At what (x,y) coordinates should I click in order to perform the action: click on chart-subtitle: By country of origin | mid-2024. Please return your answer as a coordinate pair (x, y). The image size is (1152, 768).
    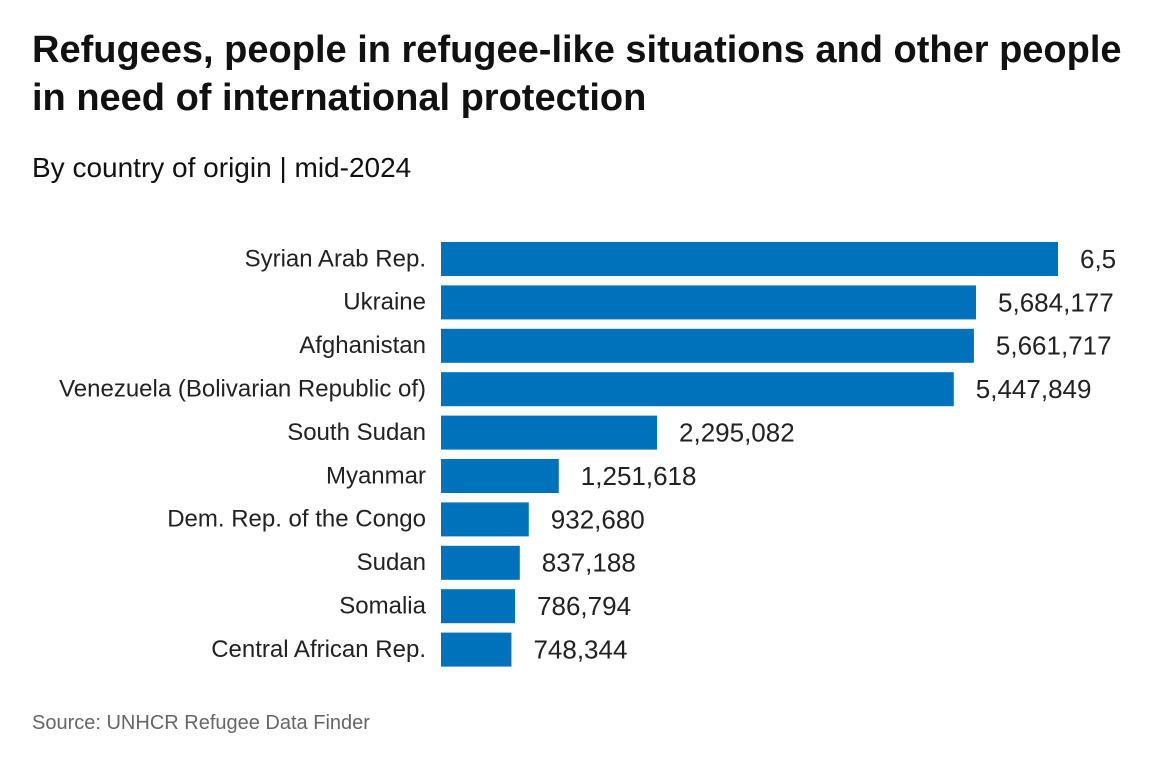
    Looking at the image, I should click on (222, 167).